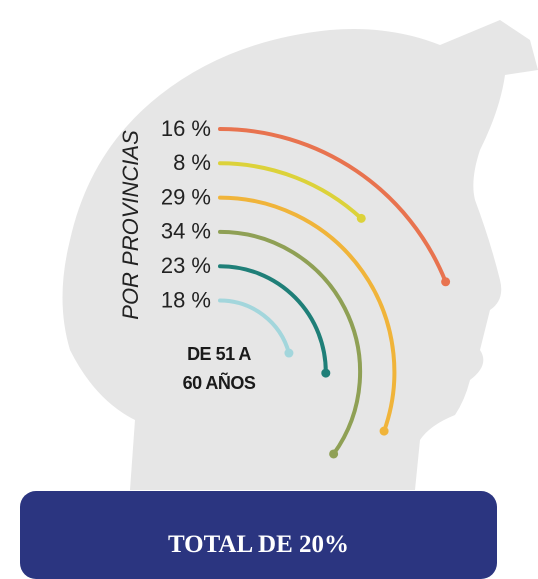 The height and width of the screenshot is (579, 538). What do you see at coordinates (192, 162) in the screenshot?
I see `value-label: 8 %` at bounding box center [192, 162].